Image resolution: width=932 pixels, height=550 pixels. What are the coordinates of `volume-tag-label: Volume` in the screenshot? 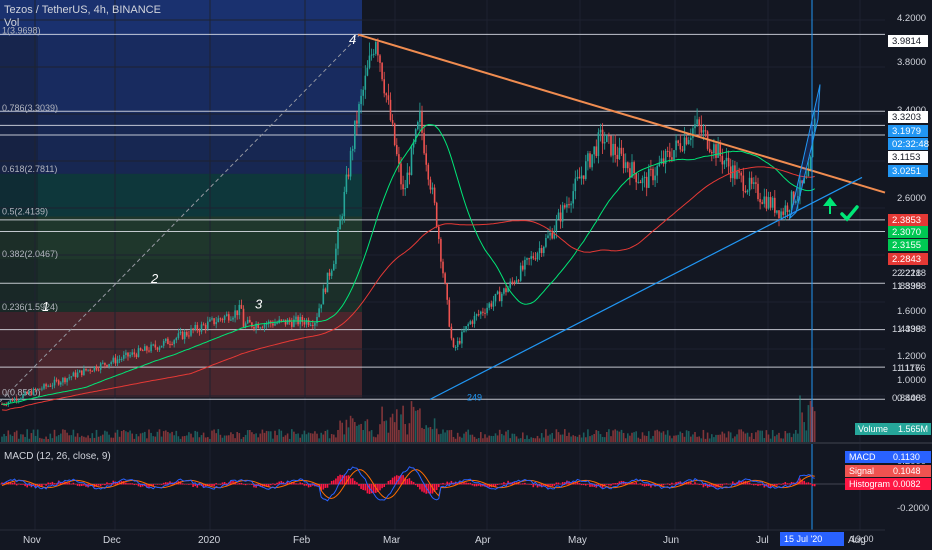 It's located at (873, 429).